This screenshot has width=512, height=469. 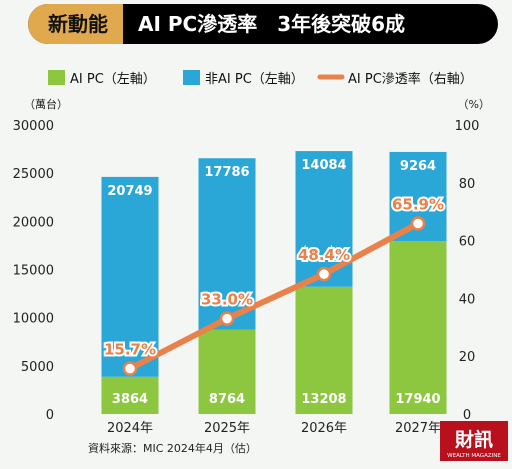 What do you see at coordinates (33, 126) in the screenshot?
I see `left-tick-label-6: 30000` at bounding box center [33, 126].